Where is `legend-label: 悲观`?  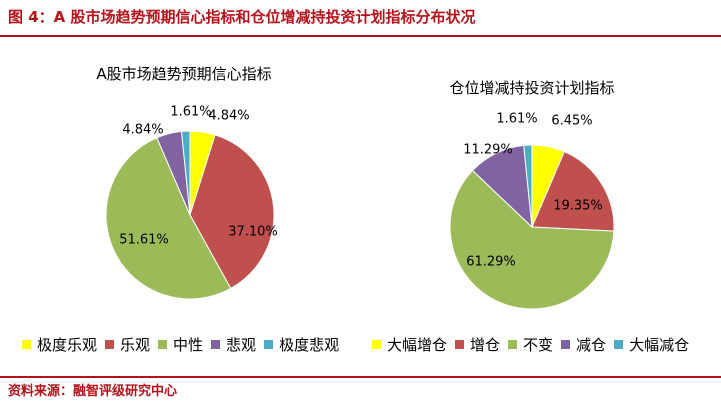 legend-label: 悲观 is located at coordinates (241, 345).